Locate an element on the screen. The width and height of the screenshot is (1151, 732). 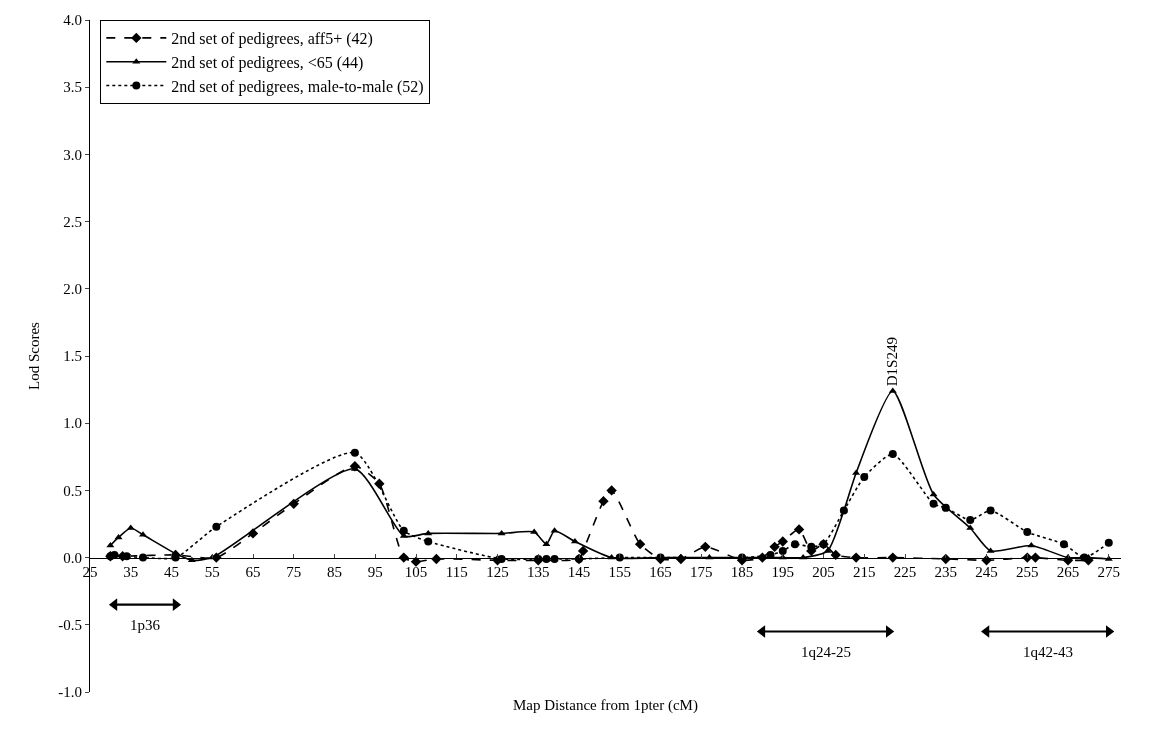
x-tick-label: 255 is located at coordinates (1027, 571).